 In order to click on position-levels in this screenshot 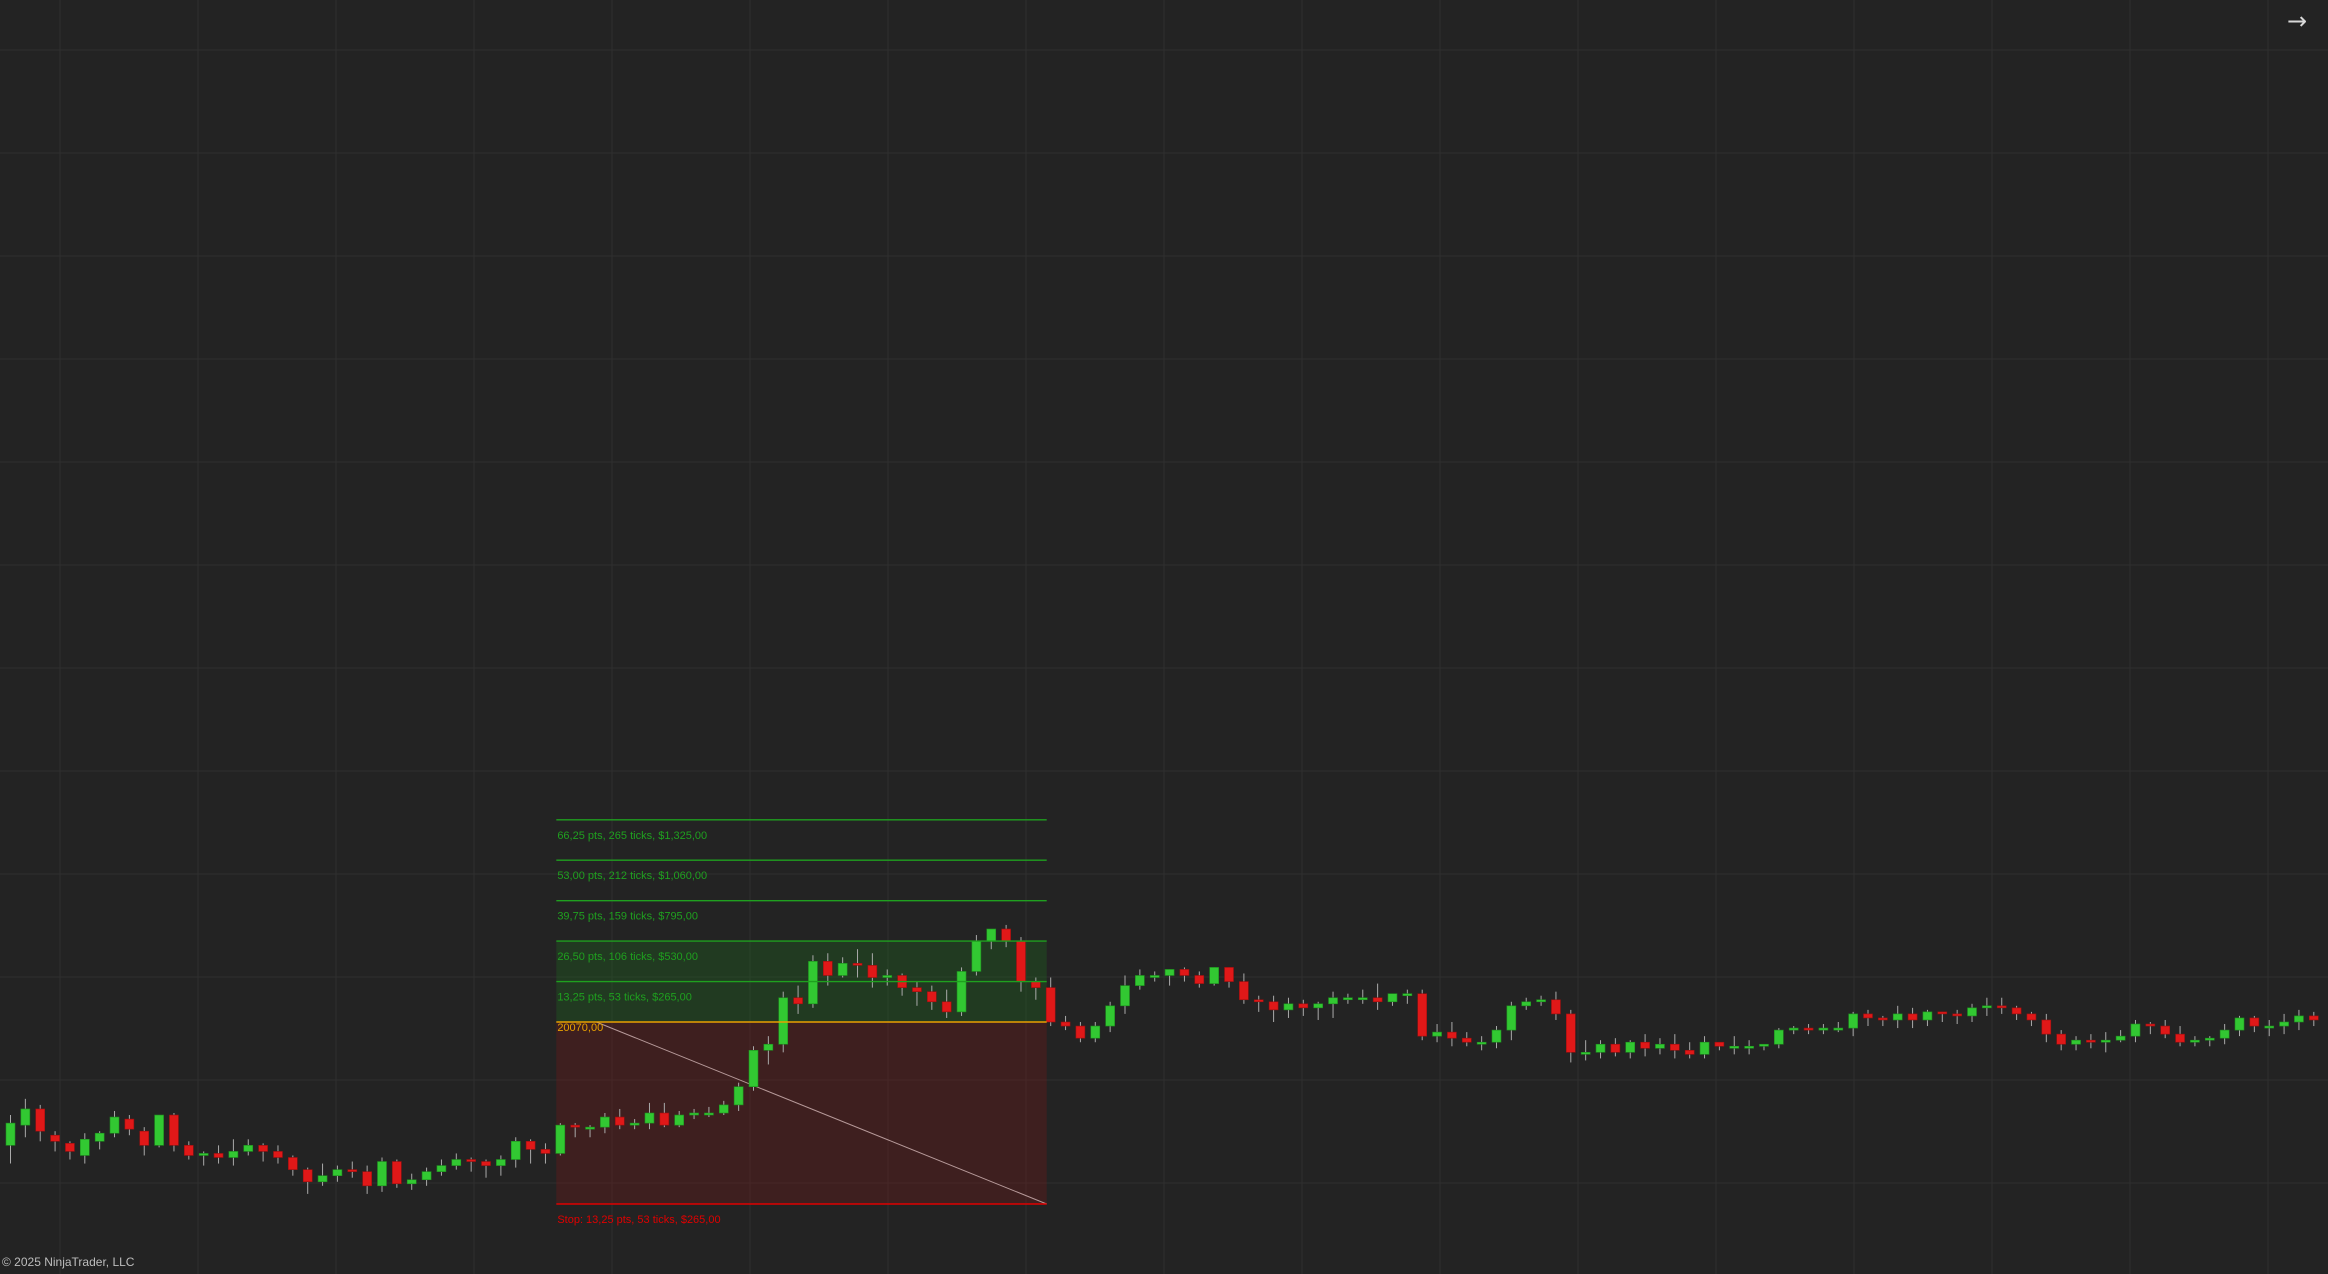, I will do `click(801, 1012)`.